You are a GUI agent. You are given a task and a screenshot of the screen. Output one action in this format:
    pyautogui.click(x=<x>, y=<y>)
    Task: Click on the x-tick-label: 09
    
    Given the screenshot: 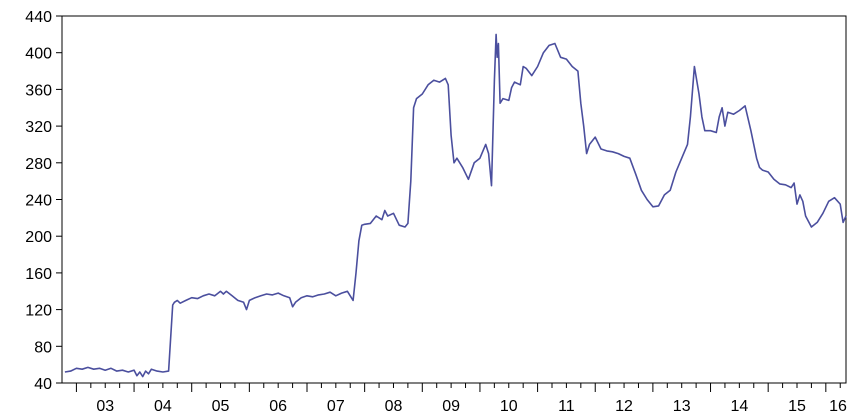 What is the action you would take?
    pyautogui.click(x=451, y=406)
    